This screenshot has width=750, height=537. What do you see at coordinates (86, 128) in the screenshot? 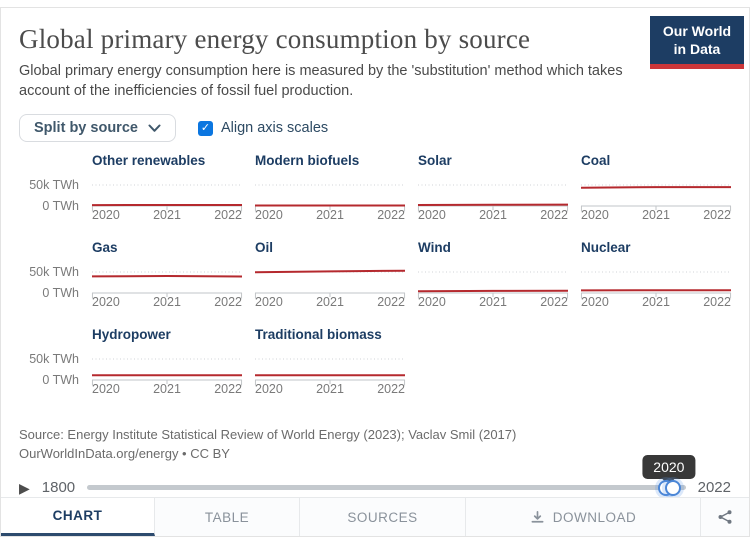
I see `dropdown-label: Split by source` at bounding box center [86, 128].